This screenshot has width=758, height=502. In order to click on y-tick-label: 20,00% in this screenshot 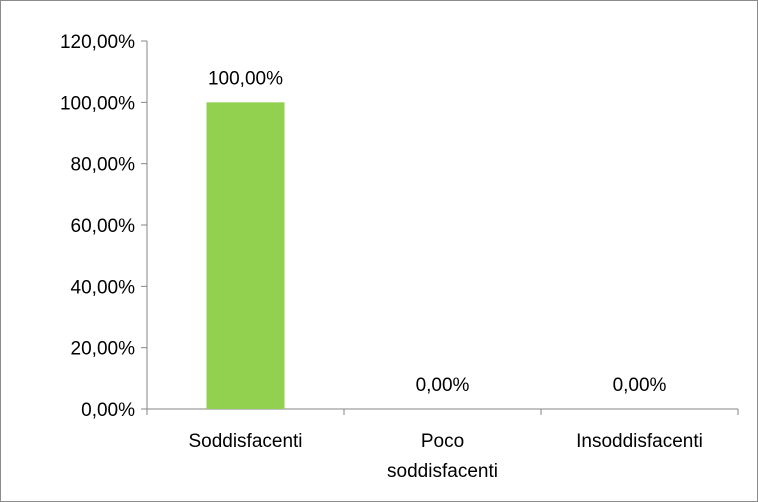, I will do `click(103, 349)`.